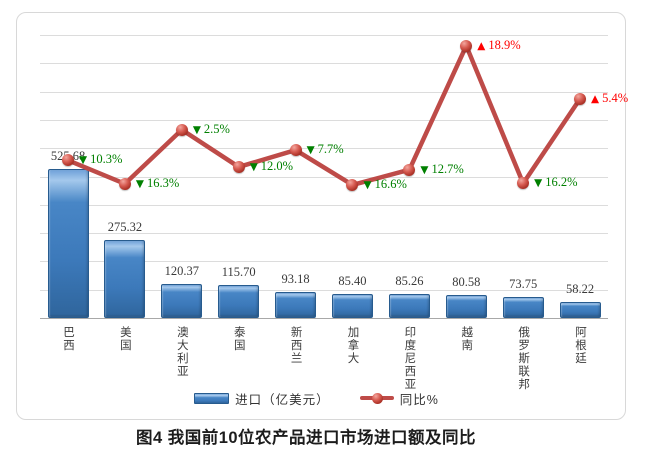 The height and width of the screenshot is (455, 653). Describe the element at coordinates (580, 345) in the screenshot. I see `category-label: 阿根廷` at that location.